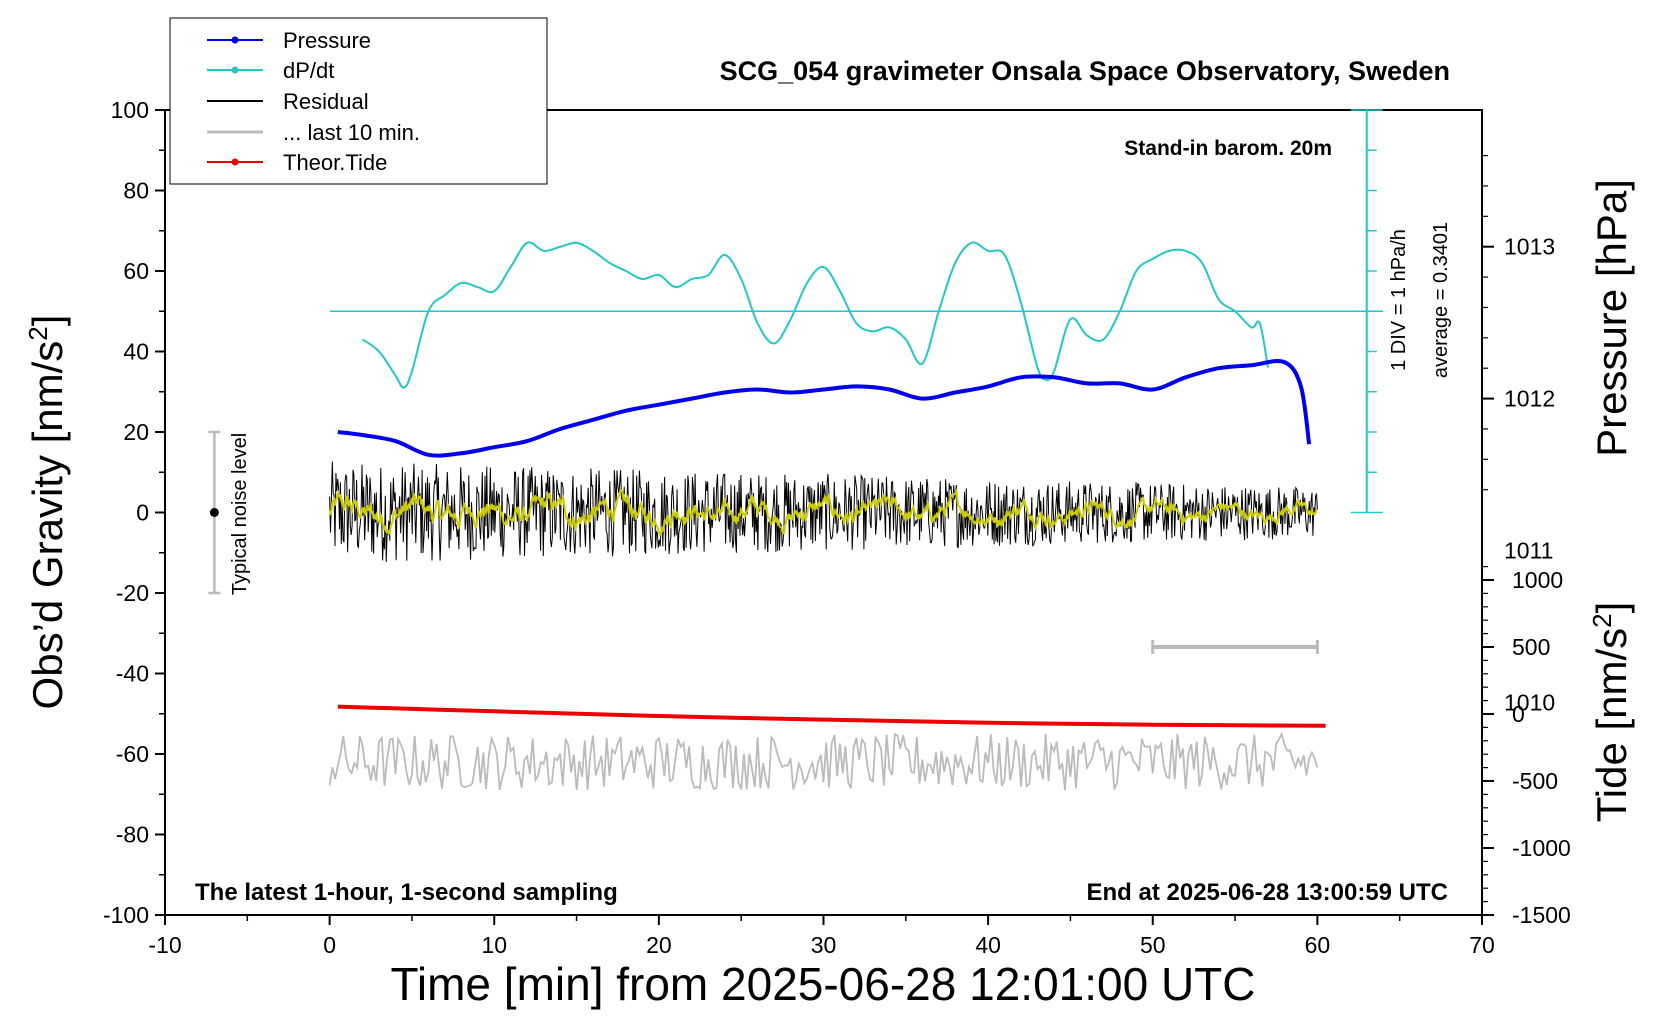 The height and width of the screenshot is (1020, 1660). What do you see at coordinates (142, 513) in the screenshot?
I see `y-tick-label: 0` at bounding box center [142, 513].